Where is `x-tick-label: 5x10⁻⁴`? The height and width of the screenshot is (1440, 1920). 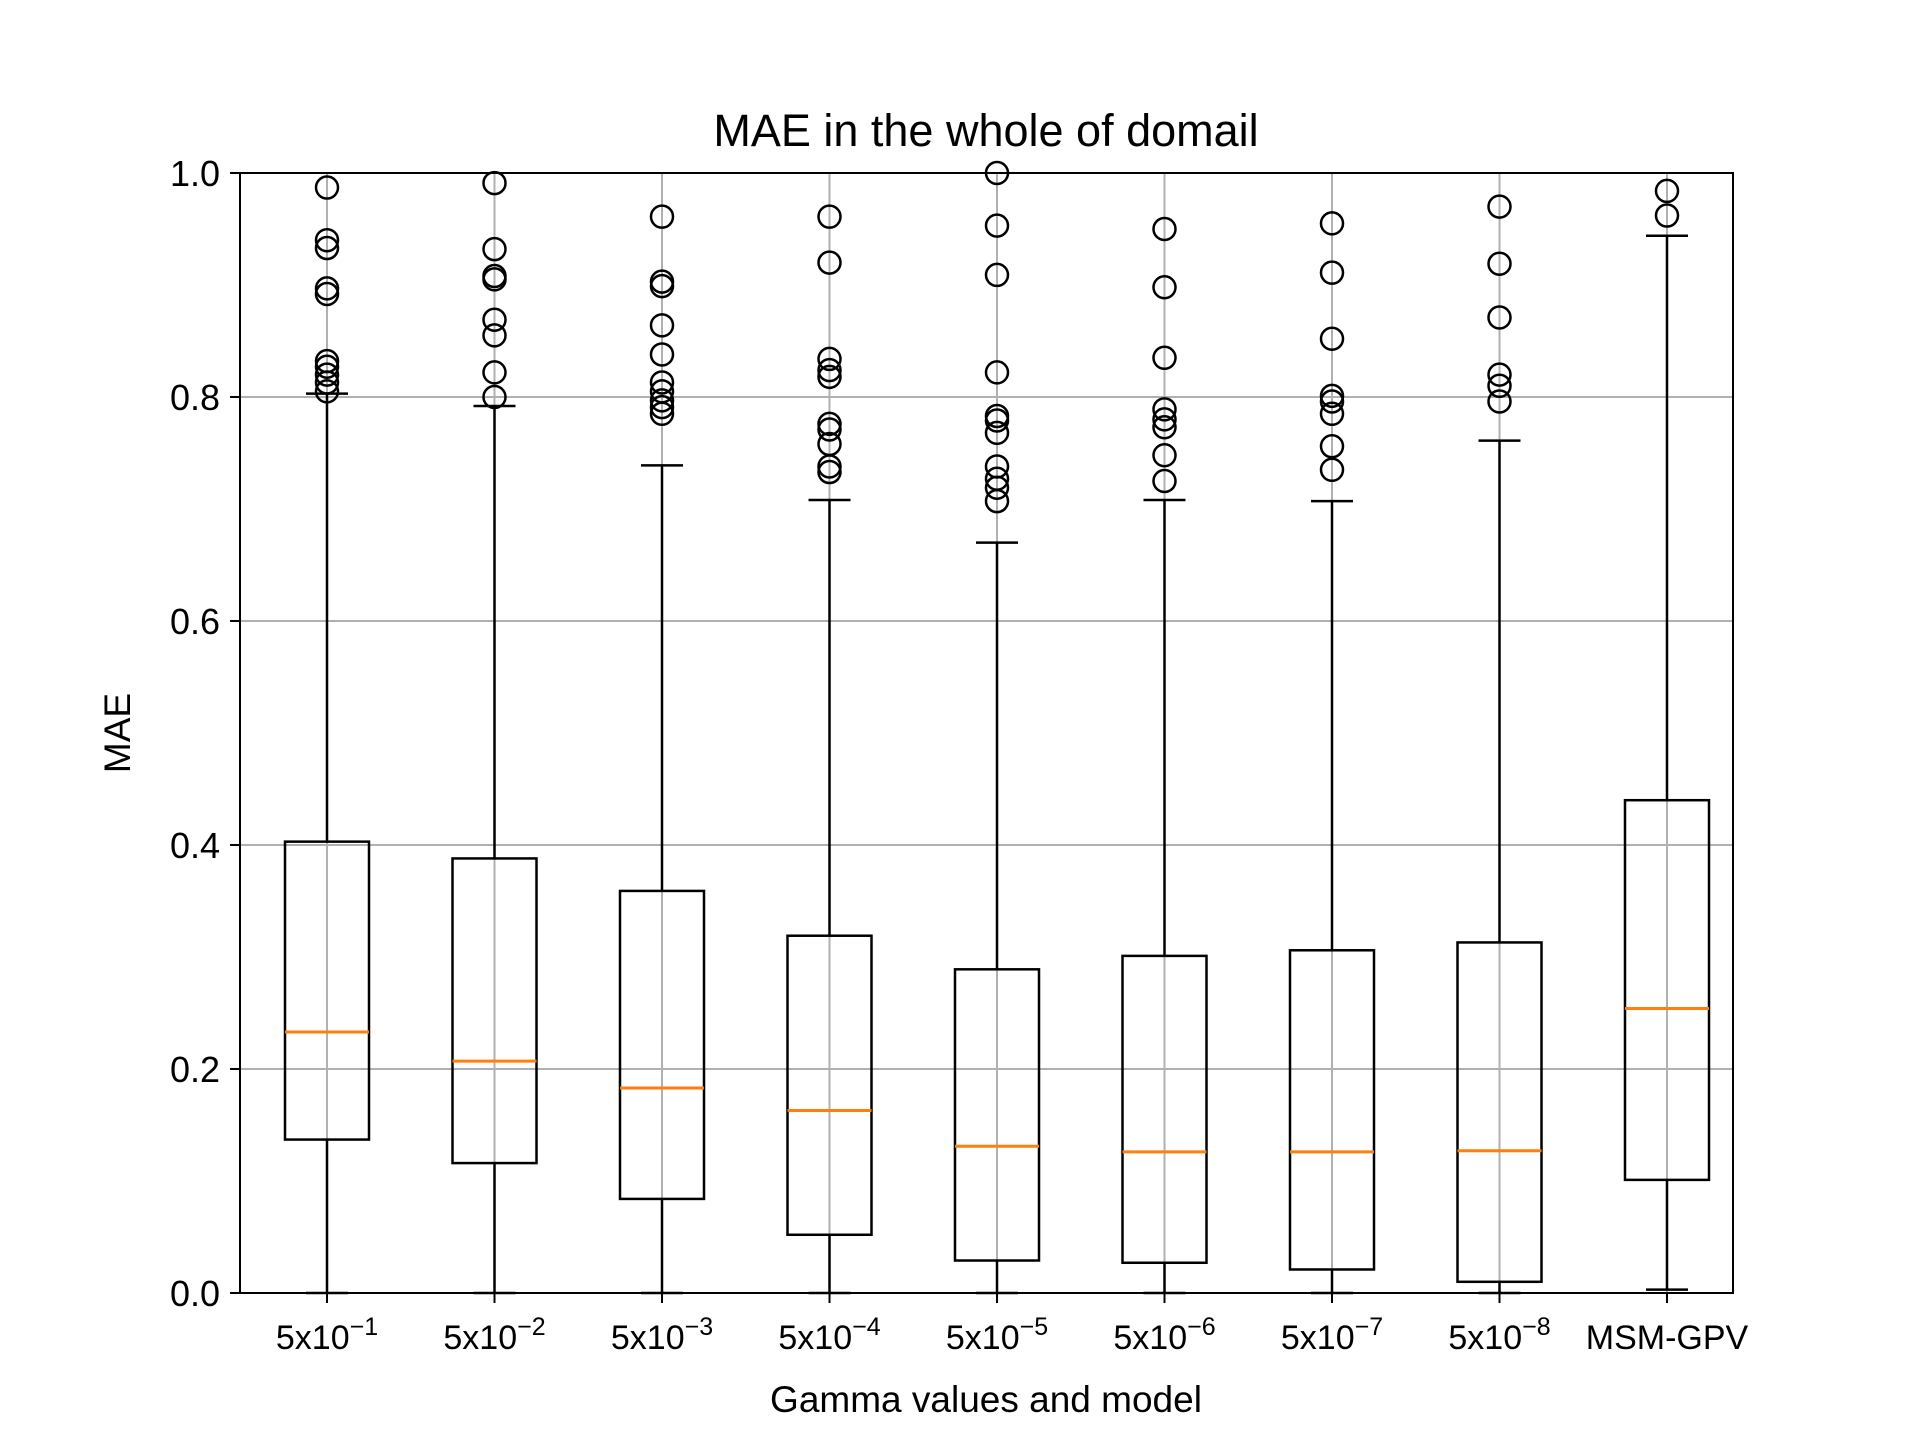 x-tick-label: 5x10⁻⁴ is located at coordinates (829, 1335).